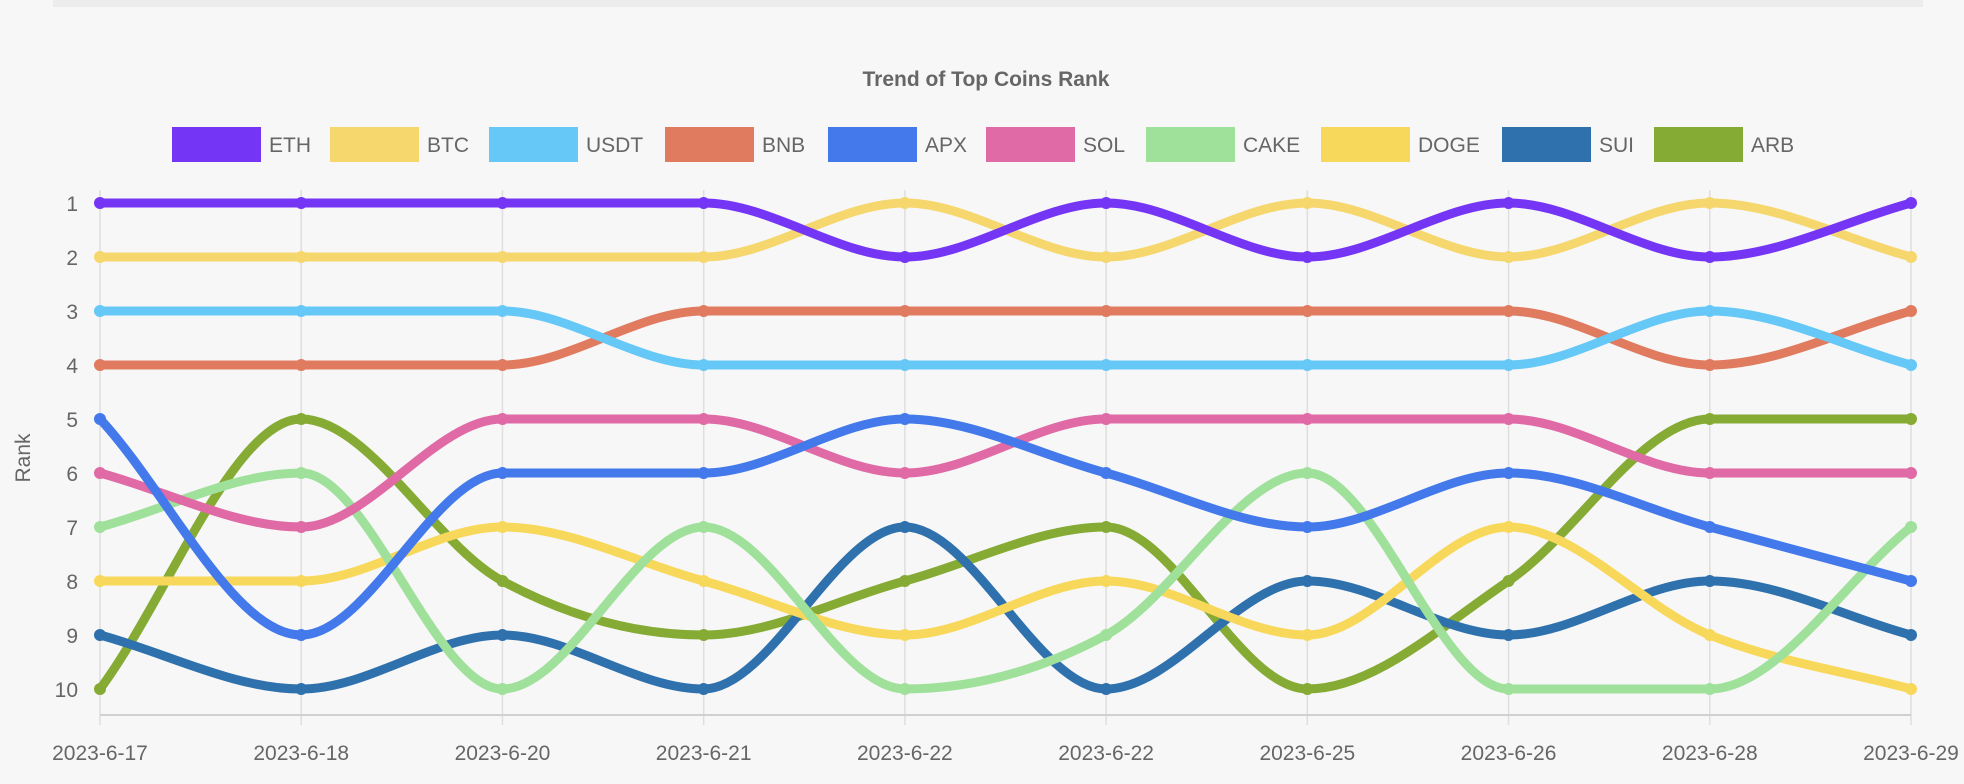 The height and width of the screenshot is (784, 1964). What do you see at coordinates (735, 144) in the screenshot?
I see `legend-item-bnb: BNB` at bounding box center [735, 144].